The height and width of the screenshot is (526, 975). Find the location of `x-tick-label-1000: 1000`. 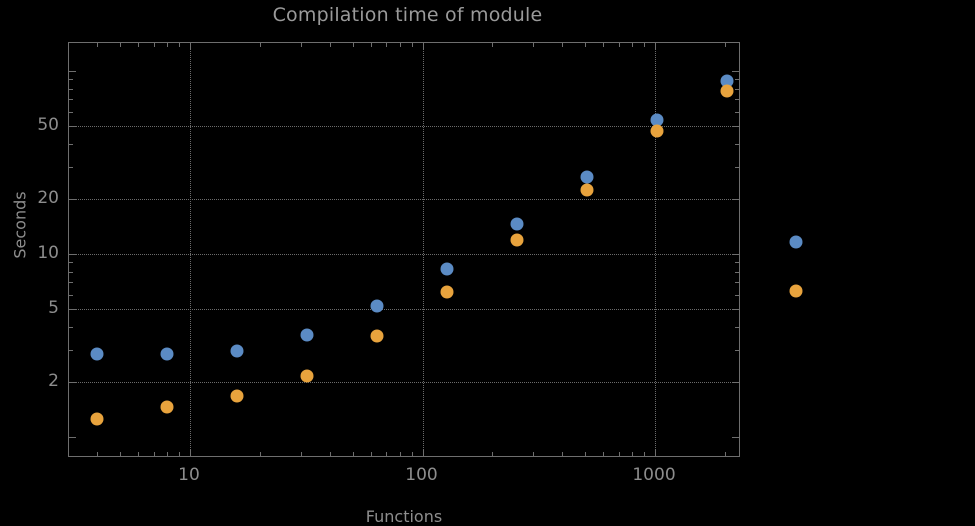

x-tick-label-1000: 1000 is located at coordinates (654, 475).